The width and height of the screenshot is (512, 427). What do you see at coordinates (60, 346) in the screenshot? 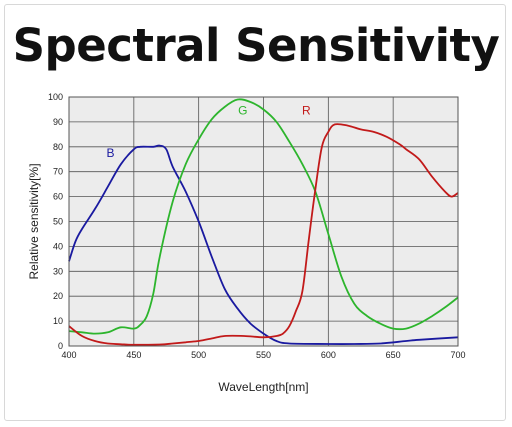
I see `y-tick-label: 0` at bounding box center [60, 346].